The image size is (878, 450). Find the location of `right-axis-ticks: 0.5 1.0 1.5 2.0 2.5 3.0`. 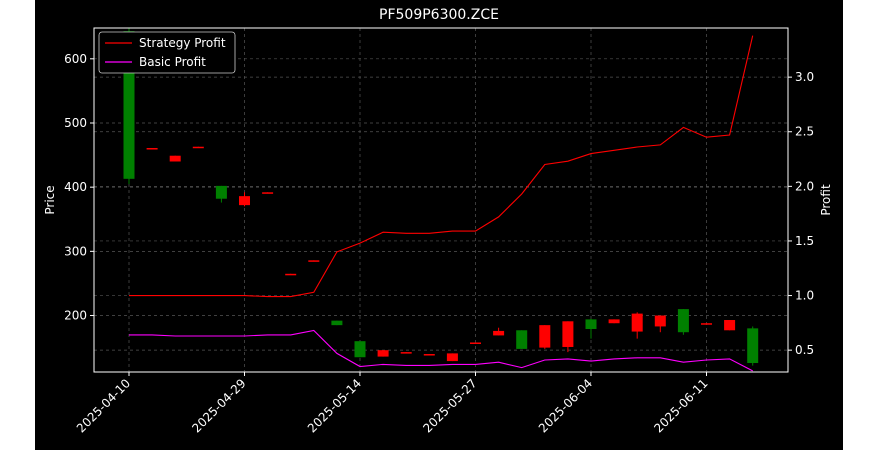

right-axis-ticks: 0.5 1.0 1.5 2.0 2.5 3.0 is located at coordinates (801, 213).